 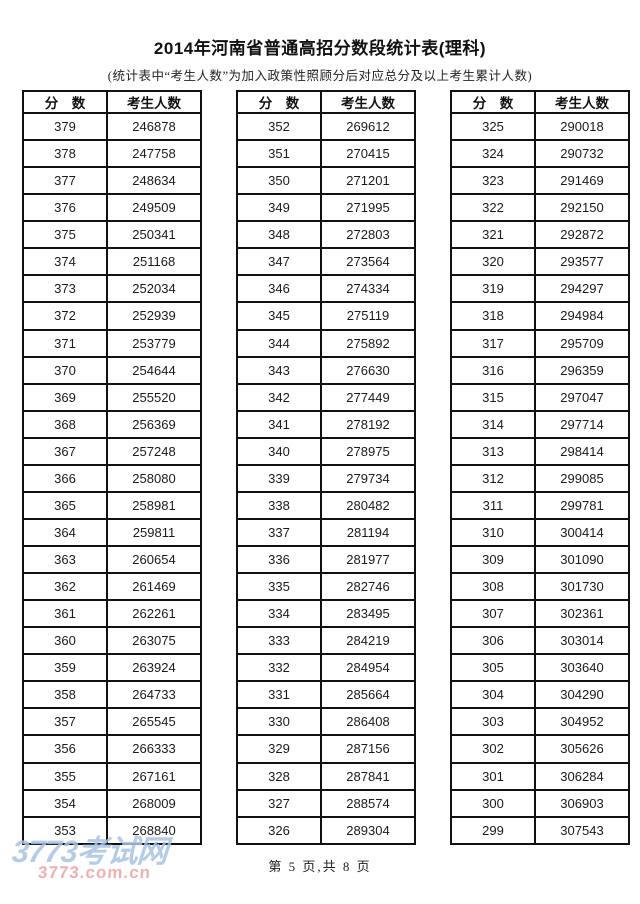 I want to click on table-row: 340 278975, so click(x=326, y=451).